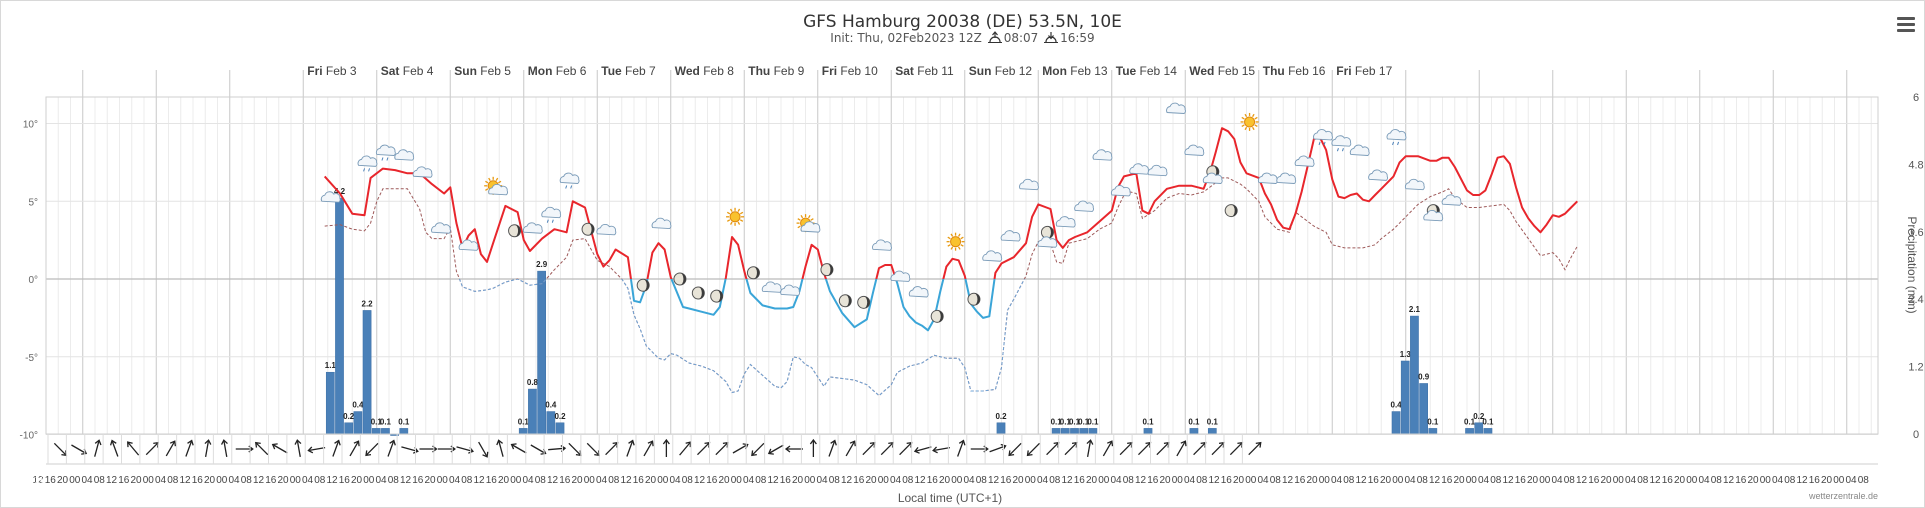  Describe the element at coordinates (1916, 435) in the screenshot. I see `y-right-tick-label: 0` at that location.